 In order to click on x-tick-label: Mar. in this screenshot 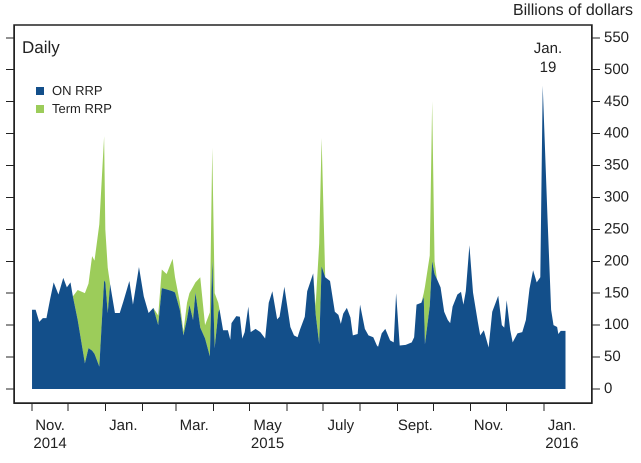, I will do `click(194, 425)`.